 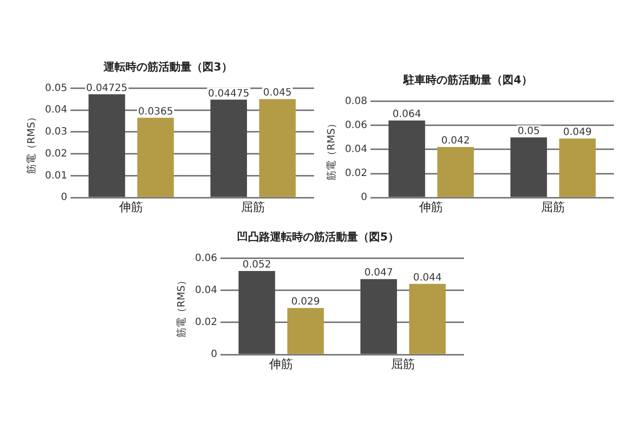 I want to click on data-label: 0.05, so click(x=529, y=131).